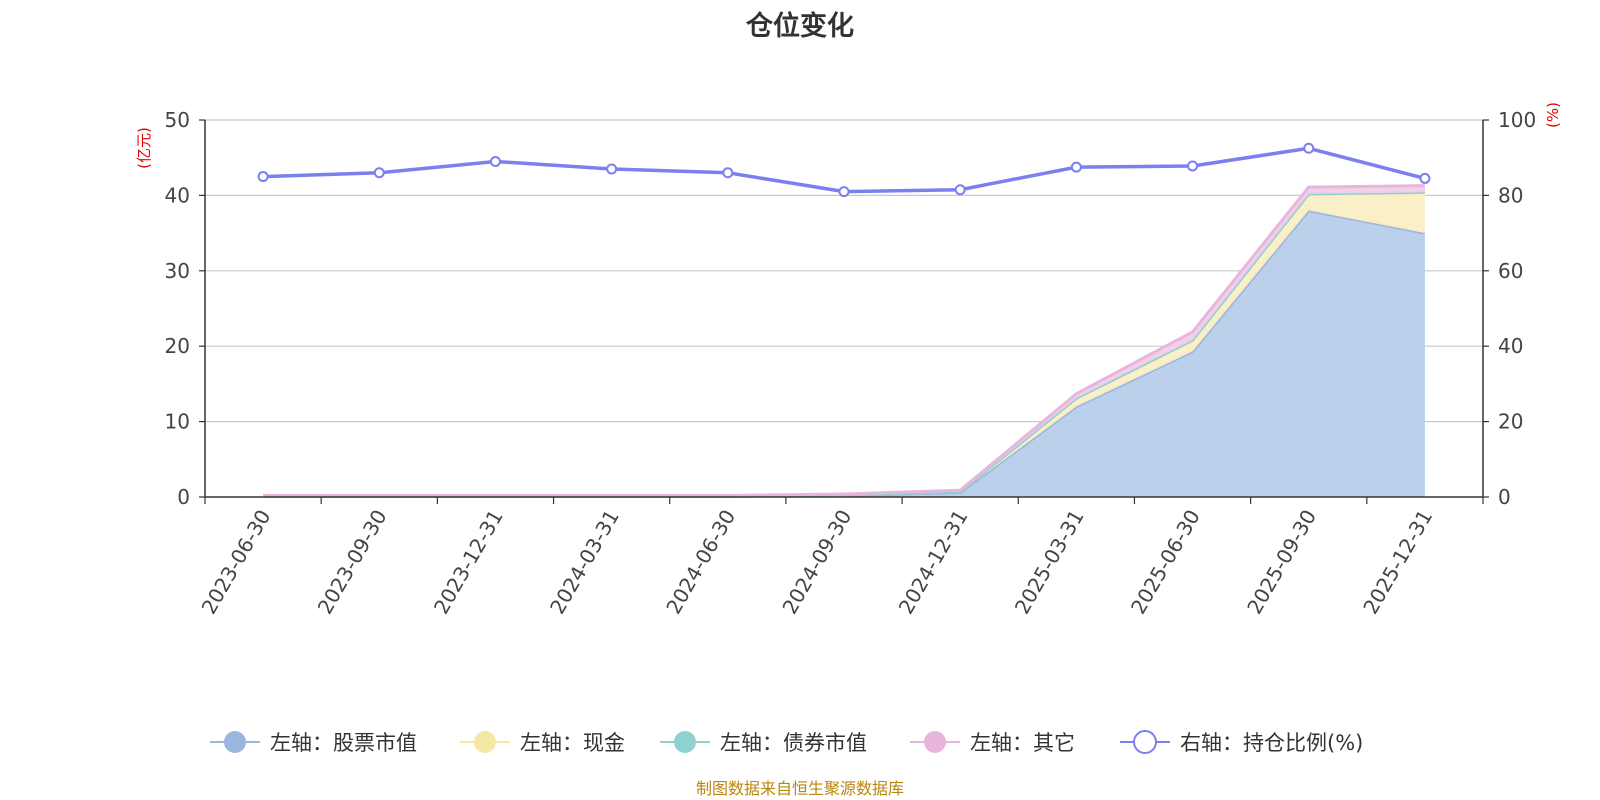 The image size is (1600, 800). I want to click on holding-ratio-line, so click(844, 170).